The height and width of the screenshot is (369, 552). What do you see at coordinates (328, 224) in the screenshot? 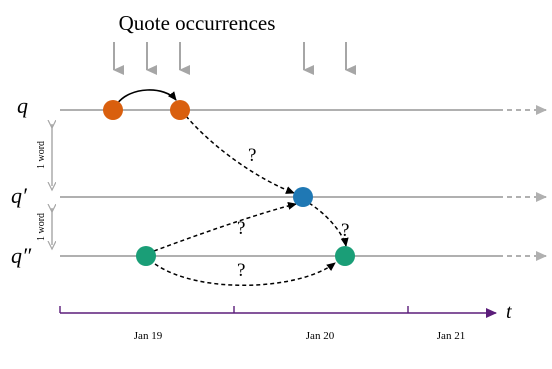
I see `edge-q-prime-to-q-double-prime` at bounding box center [328, 224].